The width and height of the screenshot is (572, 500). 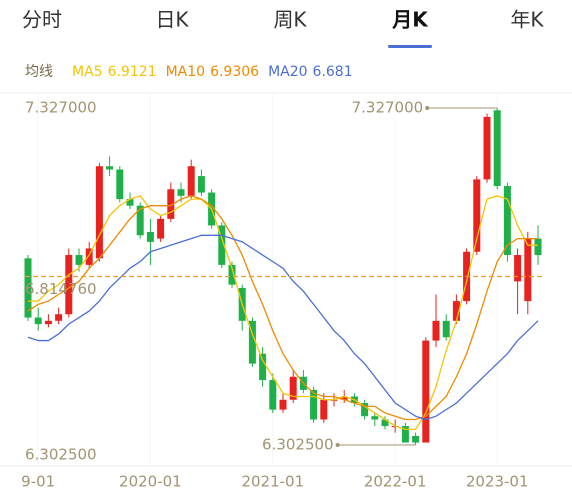 What do you see at coordinates (39, 72) in the screenshot?
I see `ma-label: 均线` at bounding box center [39, 72].